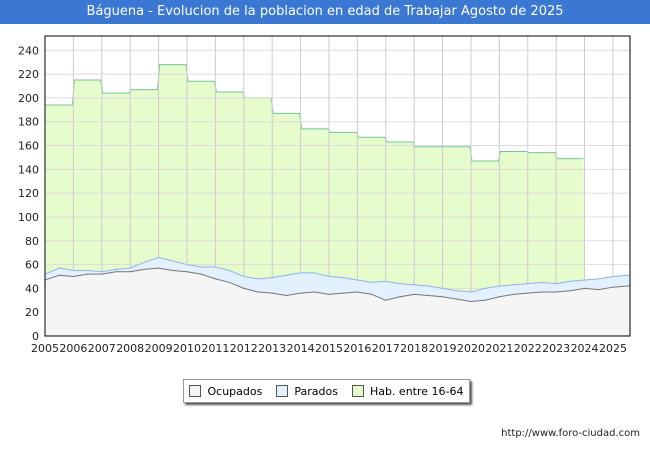 The height and width of the screenshot is (450, 650). Describe the element at coordinates (28, 169) in the screenshot. I see `y-tick-label: 140` at that location.